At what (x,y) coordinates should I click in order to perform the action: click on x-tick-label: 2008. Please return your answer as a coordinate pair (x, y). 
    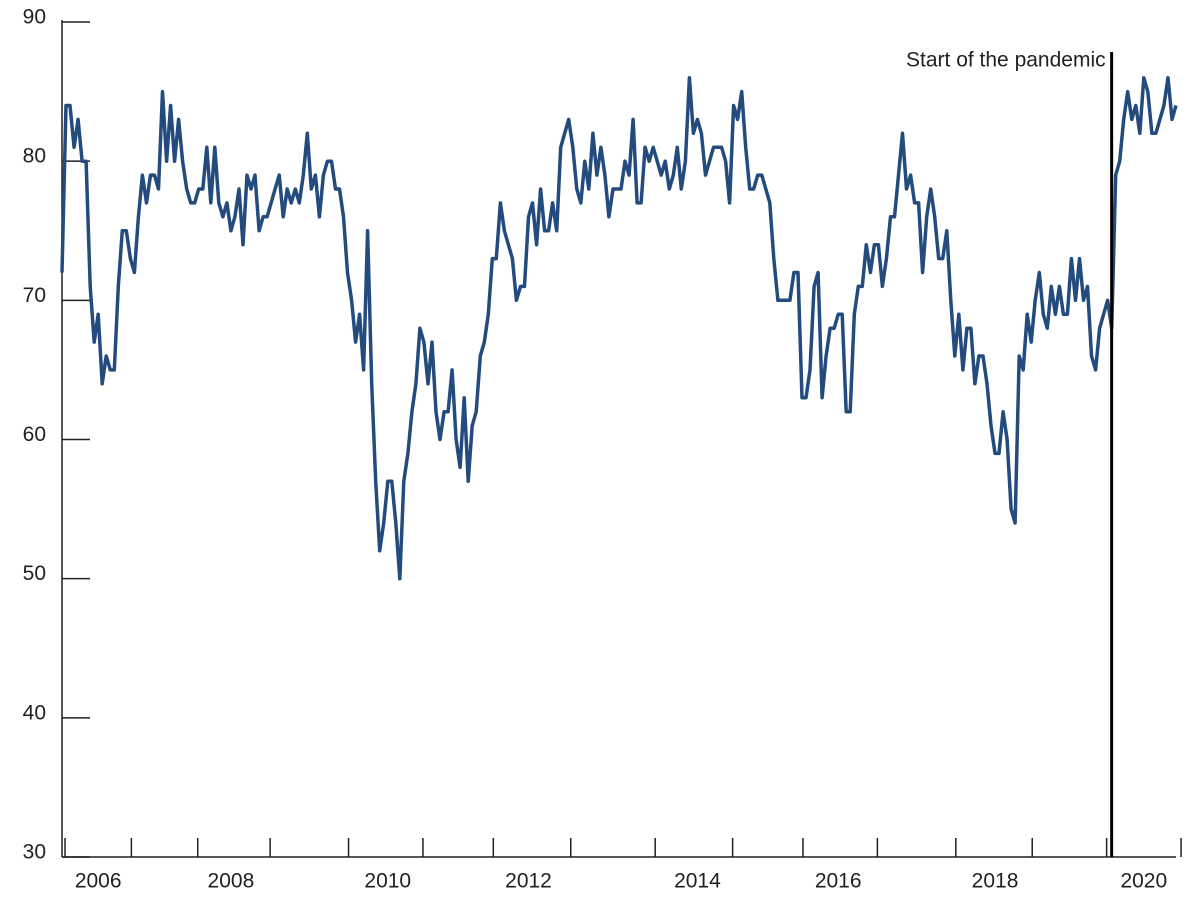
    Looking at the image, I should click on (231, 881).